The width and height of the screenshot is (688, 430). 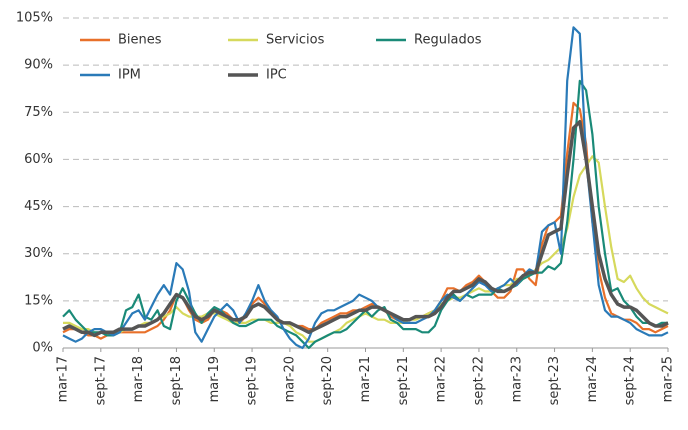 I want to click on x-tick-label: sept-22, so click(x=478, y=380).